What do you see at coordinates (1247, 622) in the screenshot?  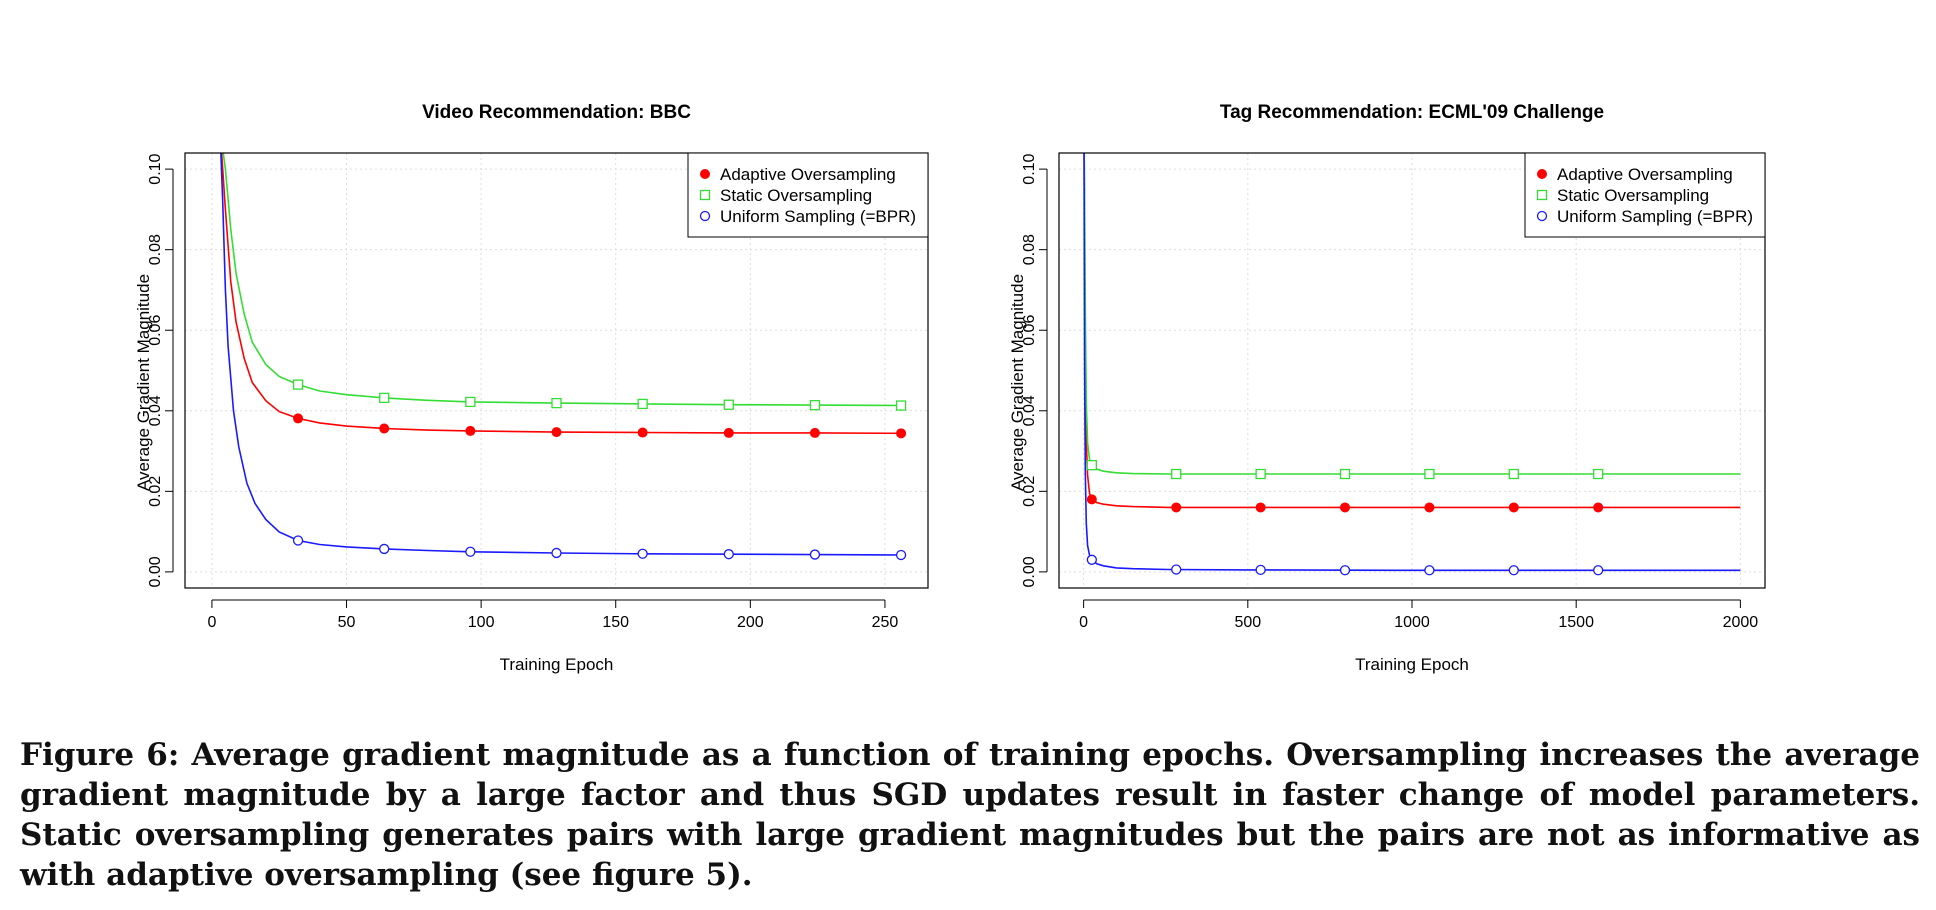 I see `x-tick-label: 500` at bounding box center [1247, 622].